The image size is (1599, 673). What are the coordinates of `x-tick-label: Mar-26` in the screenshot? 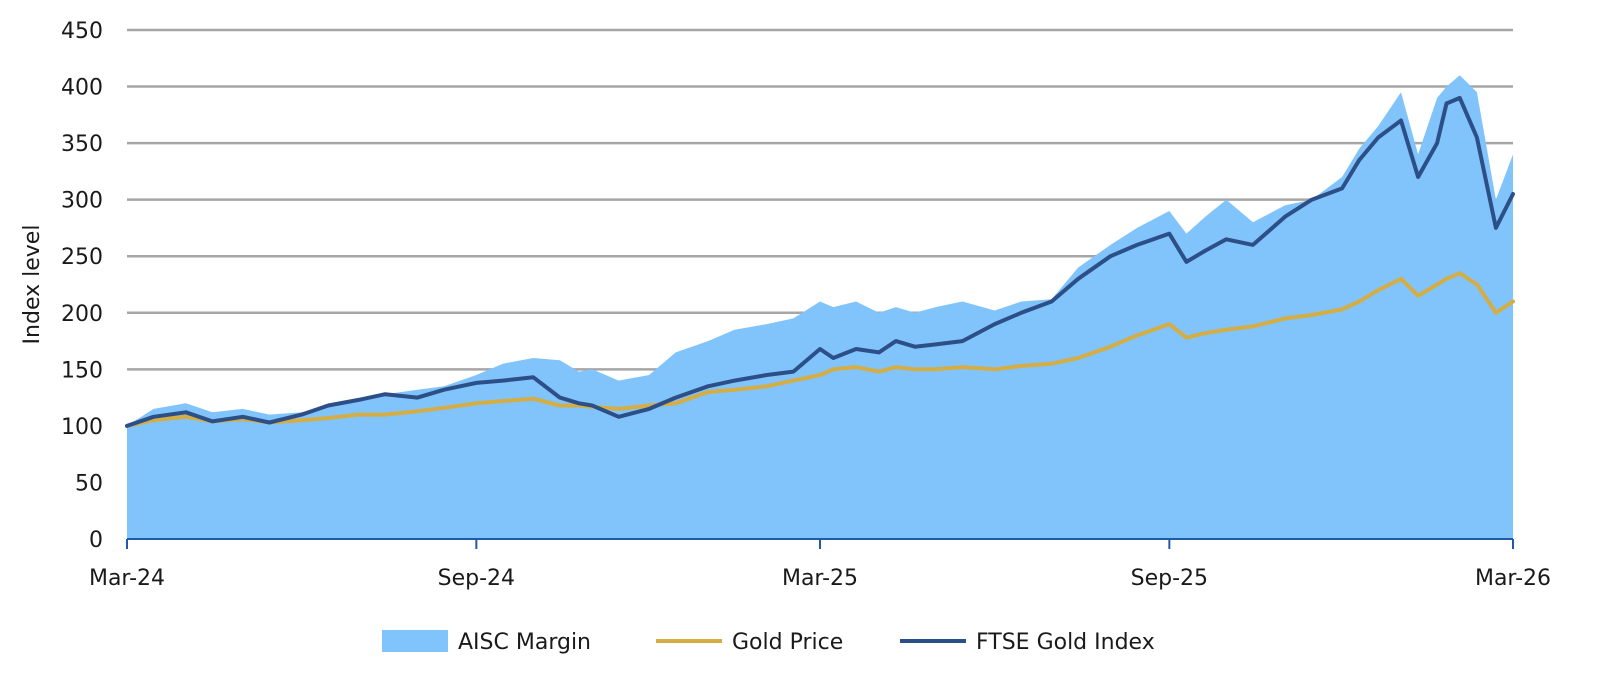 It's located at (1513, 578).